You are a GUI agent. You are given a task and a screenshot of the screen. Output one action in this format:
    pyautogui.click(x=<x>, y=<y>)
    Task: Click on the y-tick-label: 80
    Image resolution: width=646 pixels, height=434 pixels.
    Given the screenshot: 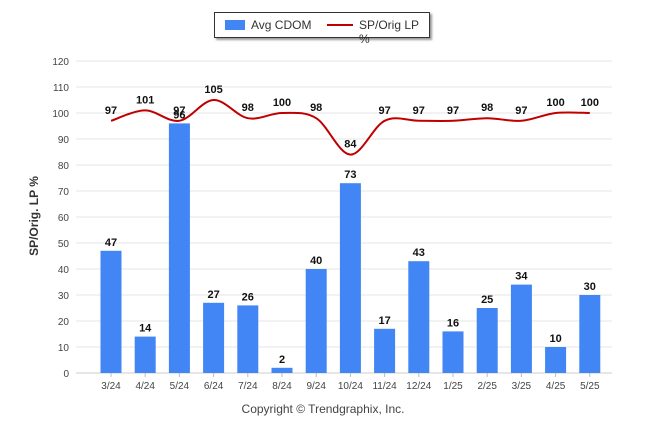 What is the action you would take?
    pyautogui.click(x=64, y=166)
    